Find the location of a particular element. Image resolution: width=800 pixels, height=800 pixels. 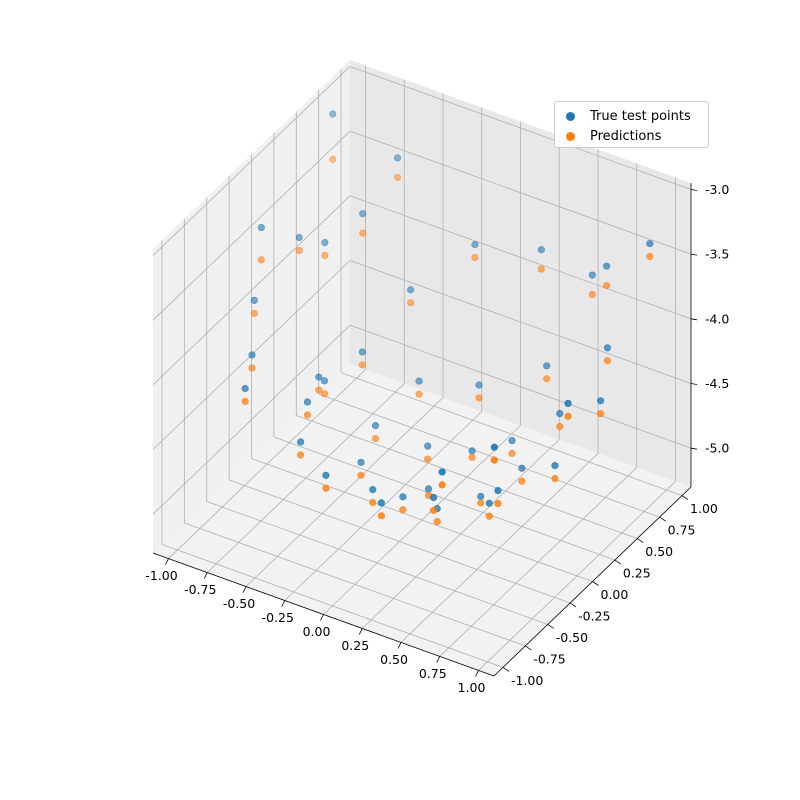

legend-marker-predictions is located at coordinates (570, 136).